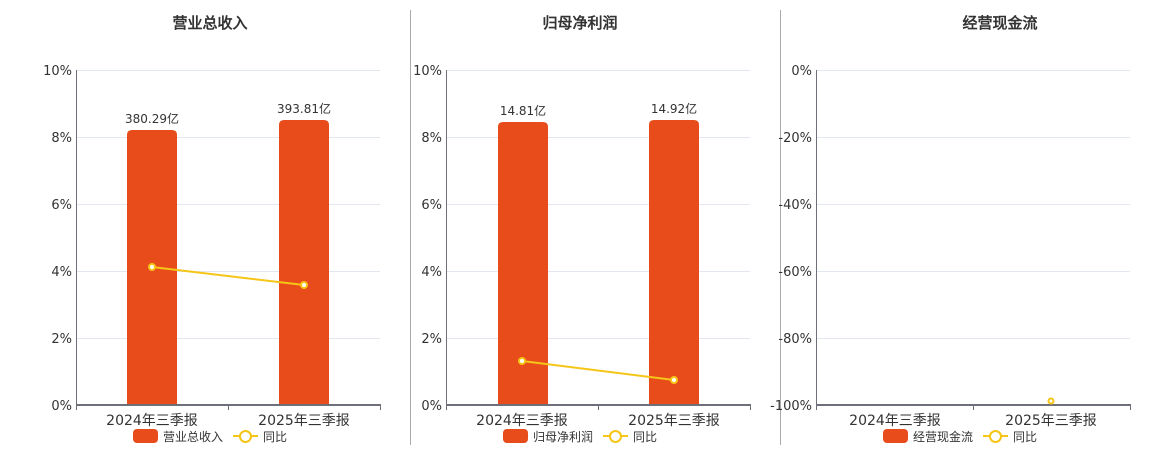 The image size is (1160, 450). Describe the element at coordinates (795, 272) in the screenshot. I see `y-tick-label: -60%` at that location.